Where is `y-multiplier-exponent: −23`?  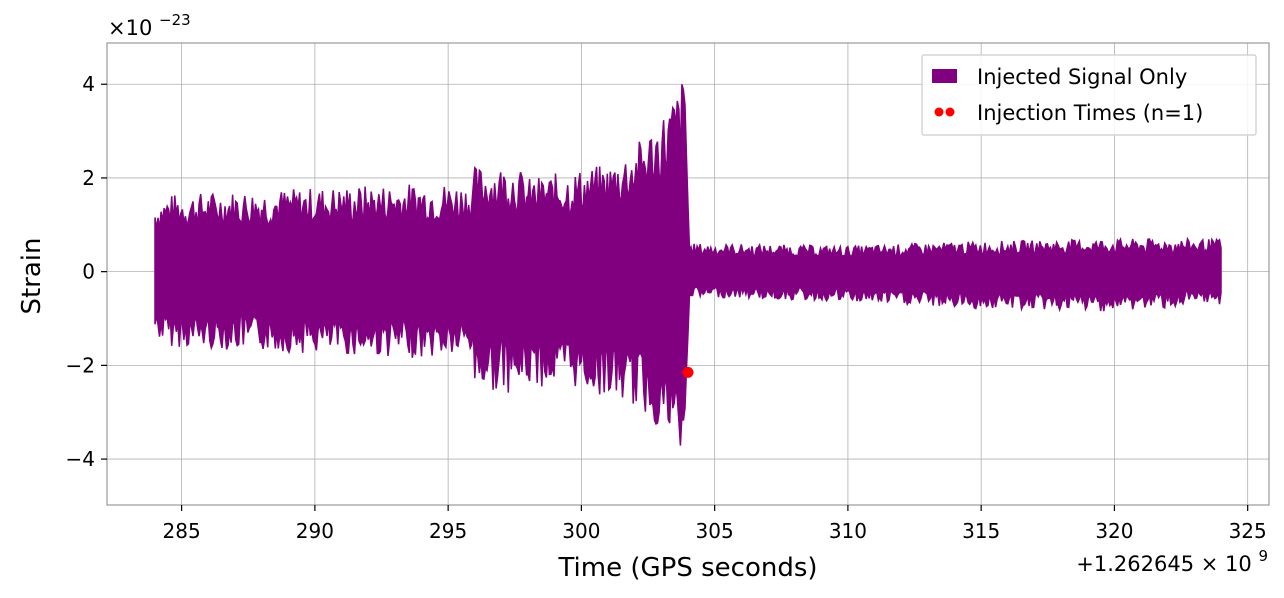 y-multiplier-exponent: −23 is located at coordinates (175, 20).